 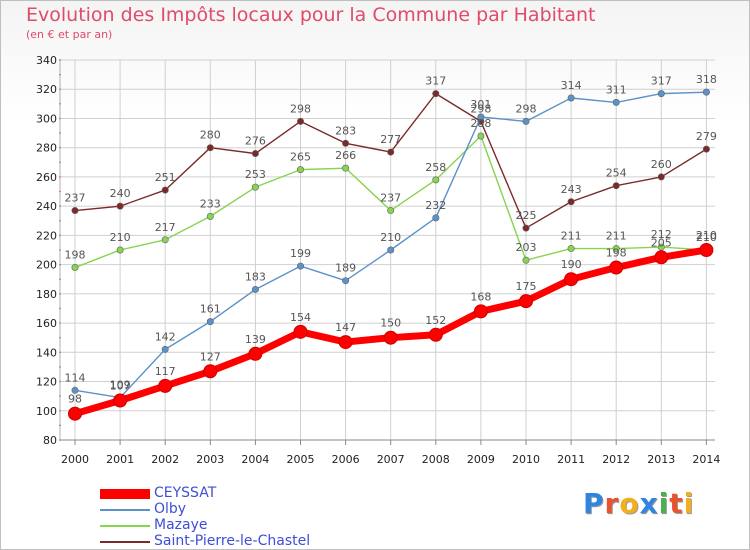 What do you see at coordinates (345, 130) in the screenshot?
I see `data-label-saint-pierre-le-chastel: 283` at bounding box center [345, 130].